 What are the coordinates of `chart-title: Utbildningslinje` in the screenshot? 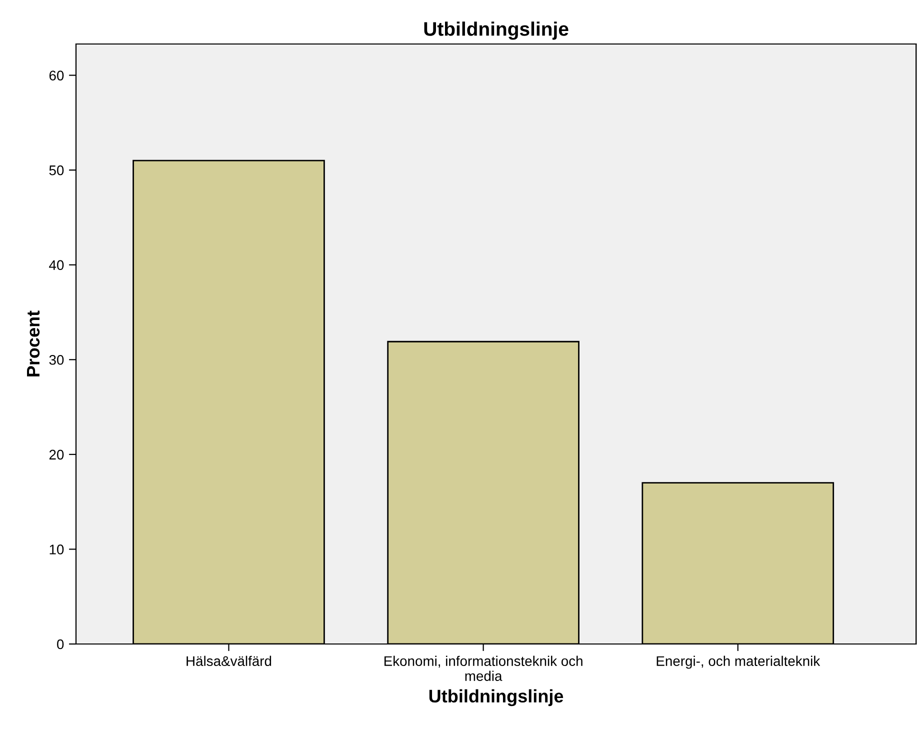 It's located at (496, 31).